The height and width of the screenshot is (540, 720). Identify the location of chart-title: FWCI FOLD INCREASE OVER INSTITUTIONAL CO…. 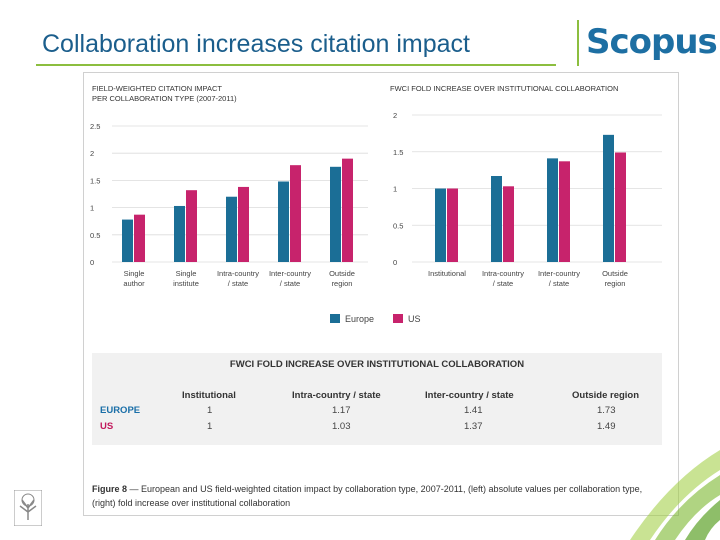
(504, 88).